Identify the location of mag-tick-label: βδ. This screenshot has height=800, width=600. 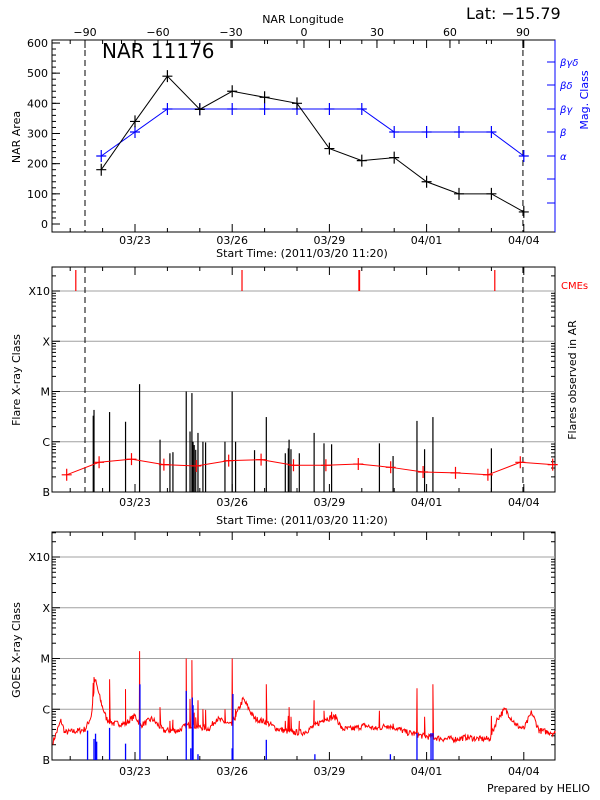
(566, 86).